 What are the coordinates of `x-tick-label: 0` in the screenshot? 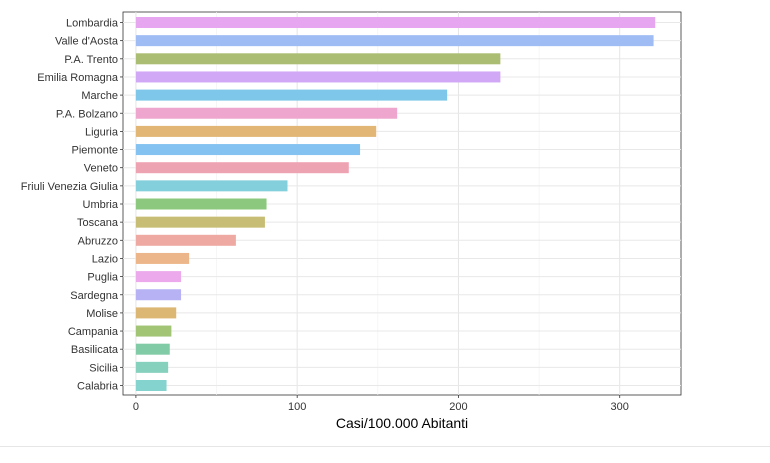 It's located at (136, 407).